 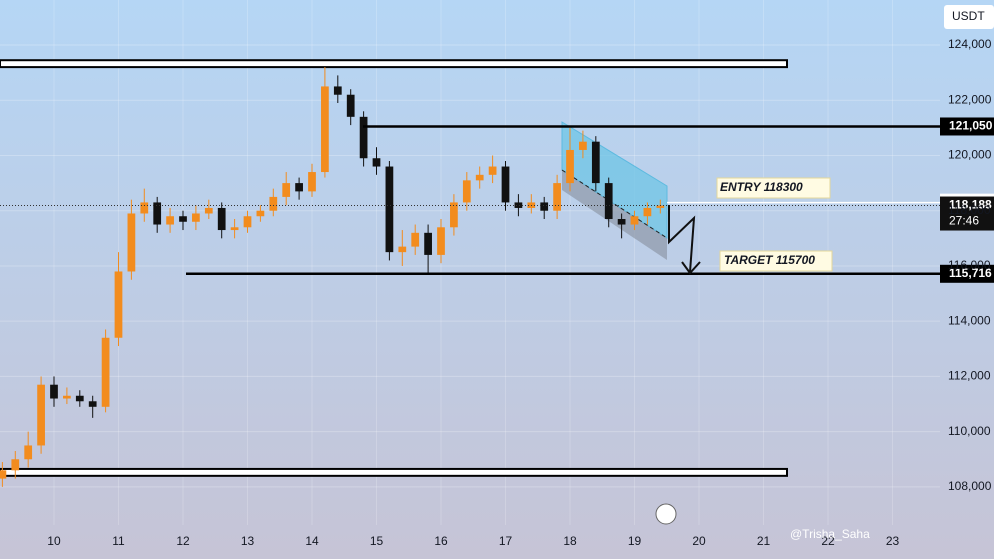 I want to click on y-tick-label: 114,000, so click(x=969, y=320).